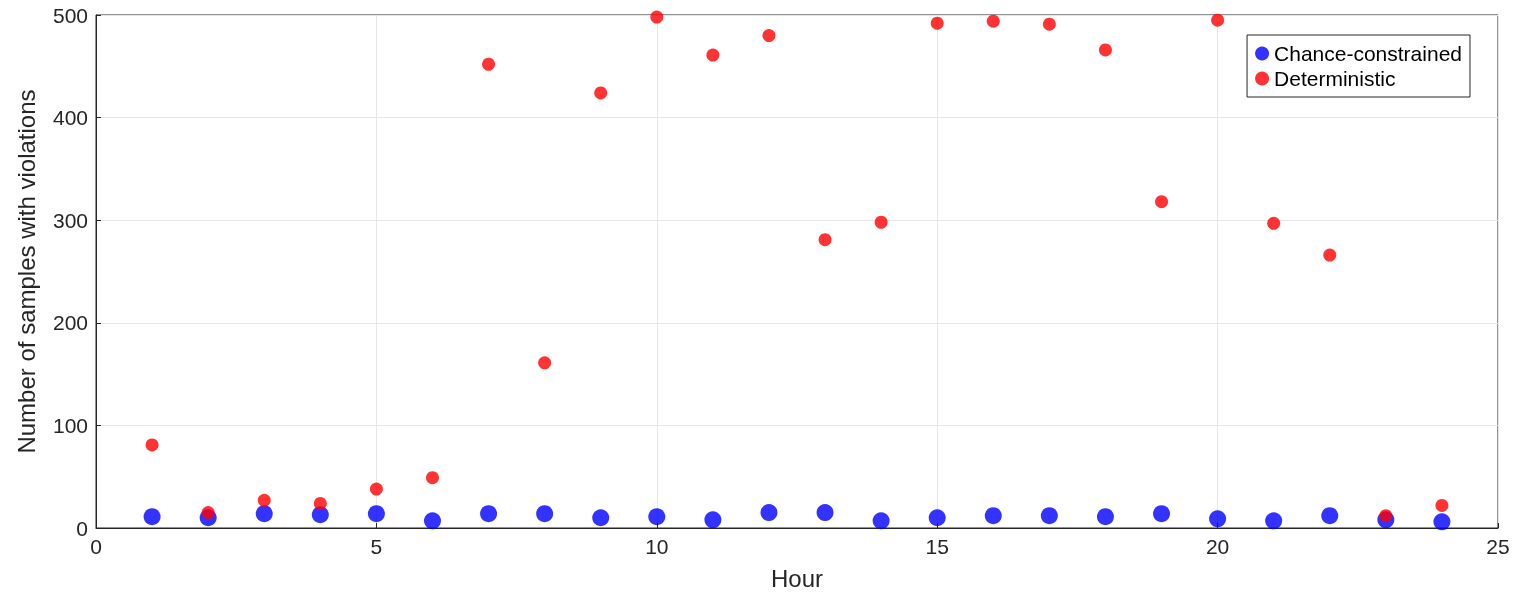  What do you see at coordinates (96, 546) in the screenshot?
I see `x-tick-label: 0` at bounding box center [96, 546].